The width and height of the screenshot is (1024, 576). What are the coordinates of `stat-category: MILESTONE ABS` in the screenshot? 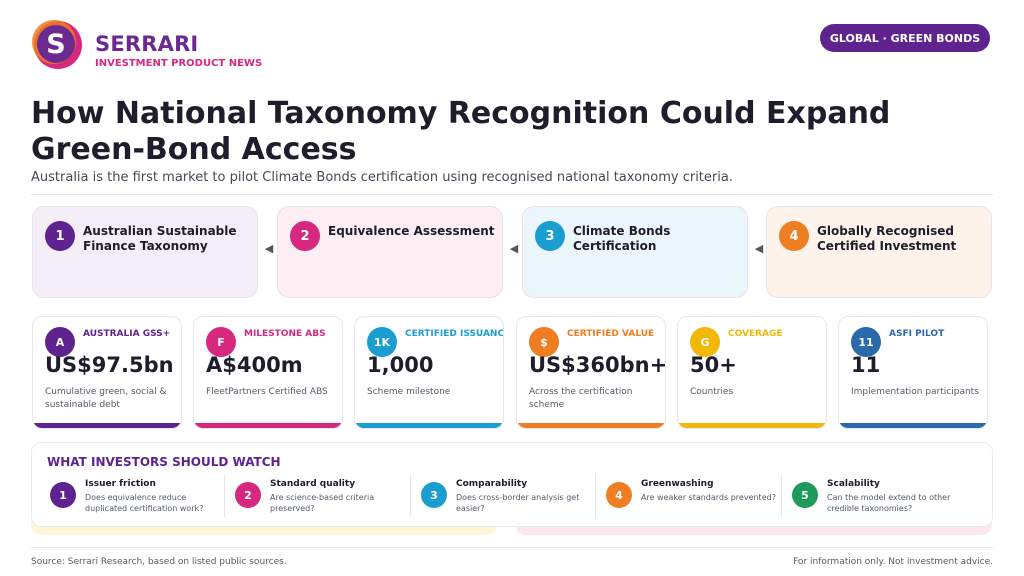 It's located at (285, 334).